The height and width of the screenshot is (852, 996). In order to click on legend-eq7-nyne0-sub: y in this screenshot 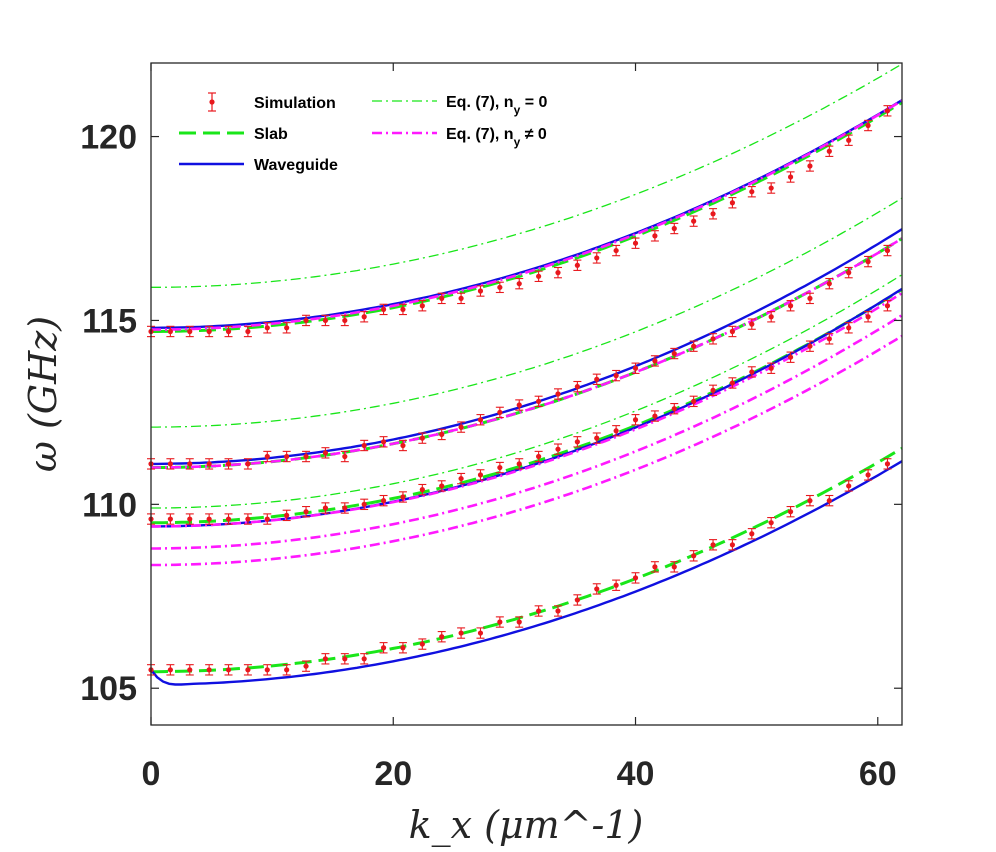, I will do `click(517, 142)`.